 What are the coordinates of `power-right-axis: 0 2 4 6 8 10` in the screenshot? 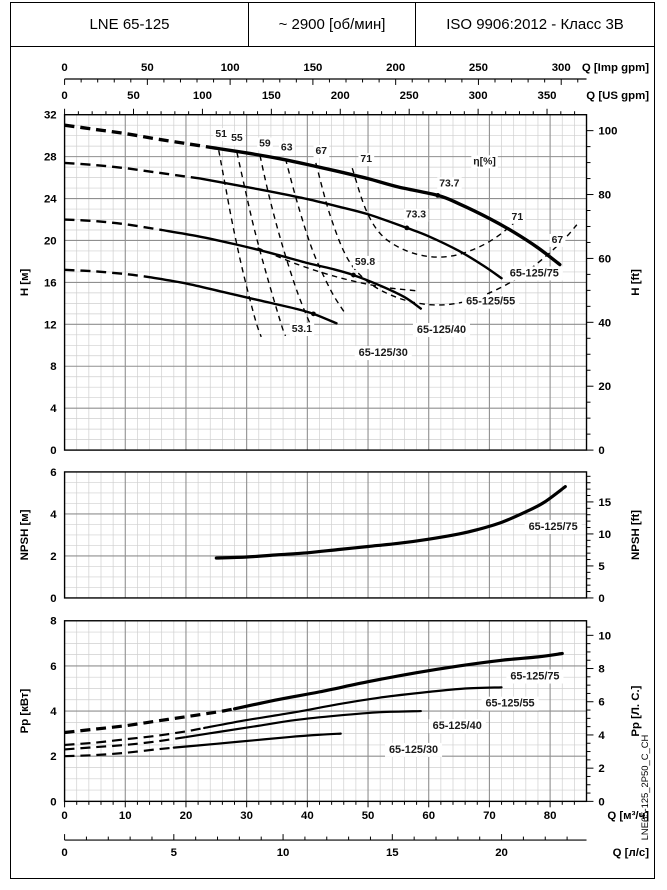 It's located at (598, 717).